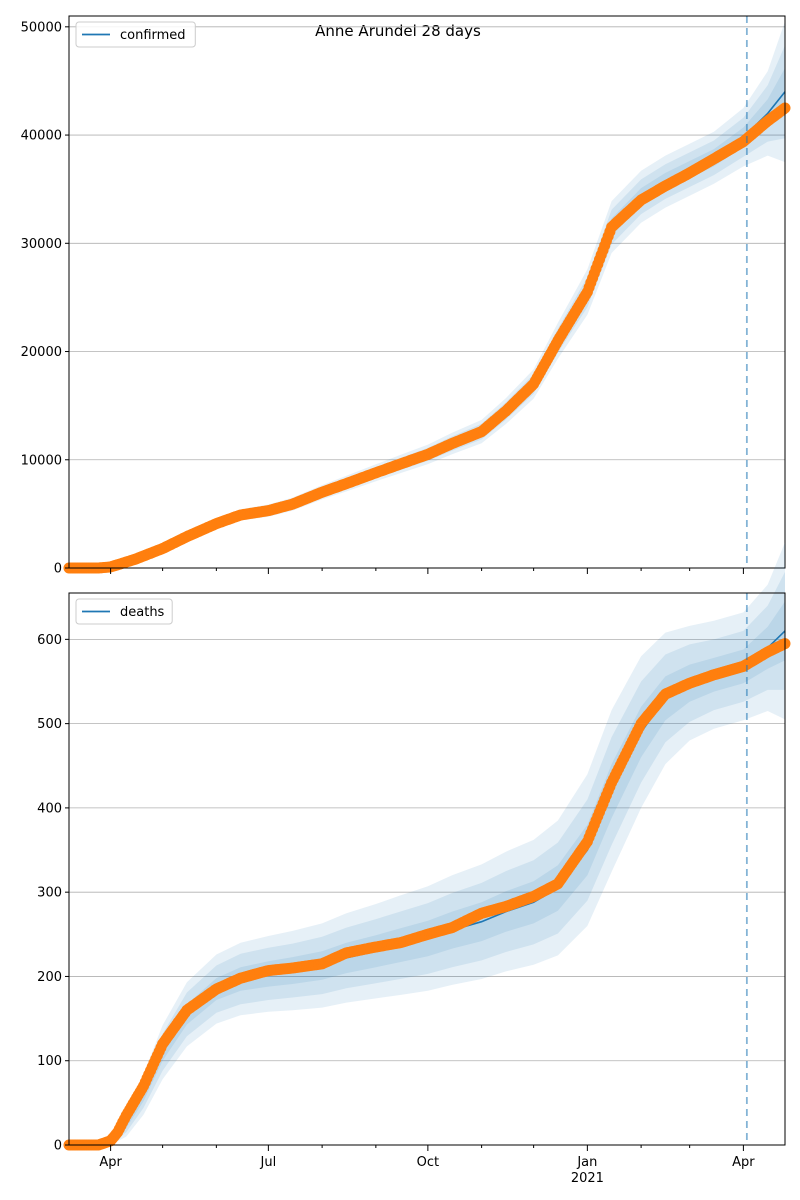 Image resolution: width=800 pixels, height=1200 pixels. Describe the element at coordinates (41, 460) in the screenshot. I see `y-tick-label: 10000` at that location.